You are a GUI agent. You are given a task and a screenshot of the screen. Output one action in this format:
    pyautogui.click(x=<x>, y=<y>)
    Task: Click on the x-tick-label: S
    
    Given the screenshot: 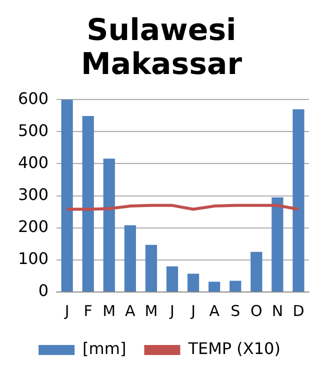 What is the action you would take?
    pyautogui.click(x=235, y=311)
    